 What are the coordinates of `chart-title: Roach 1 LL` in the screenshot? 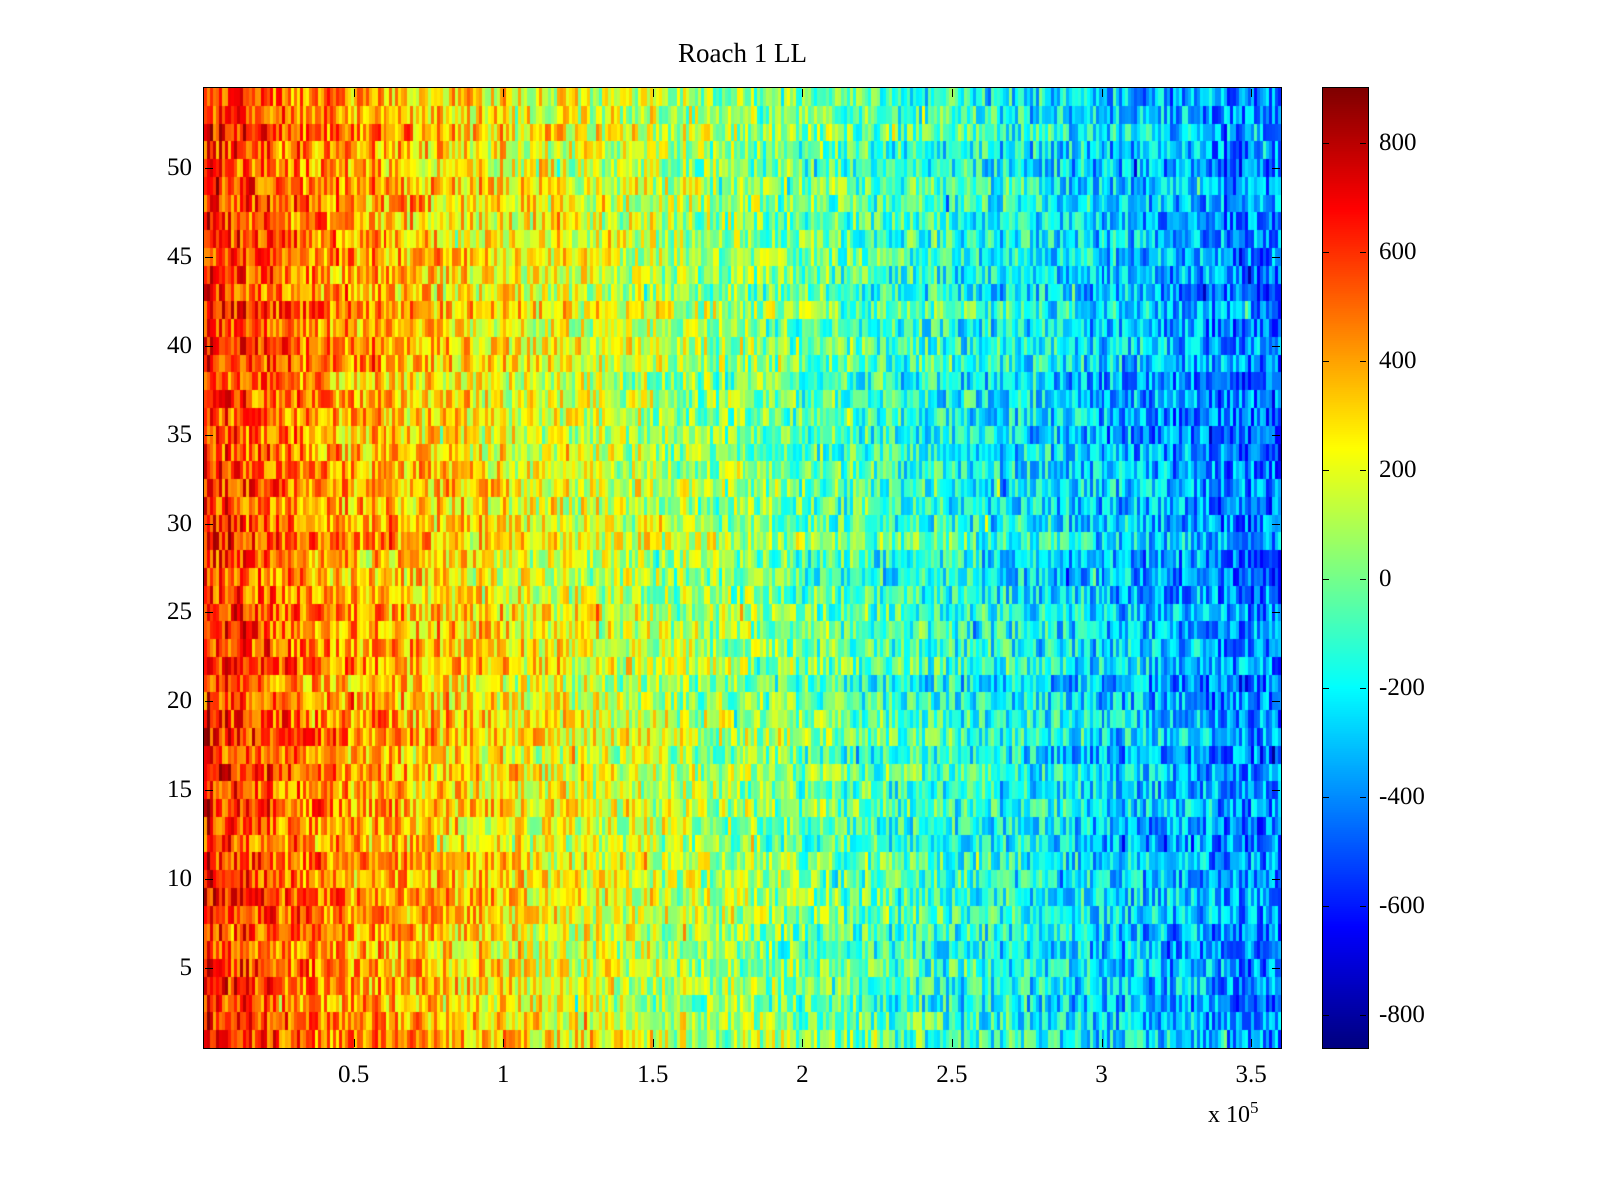 It's located at (742, 53).